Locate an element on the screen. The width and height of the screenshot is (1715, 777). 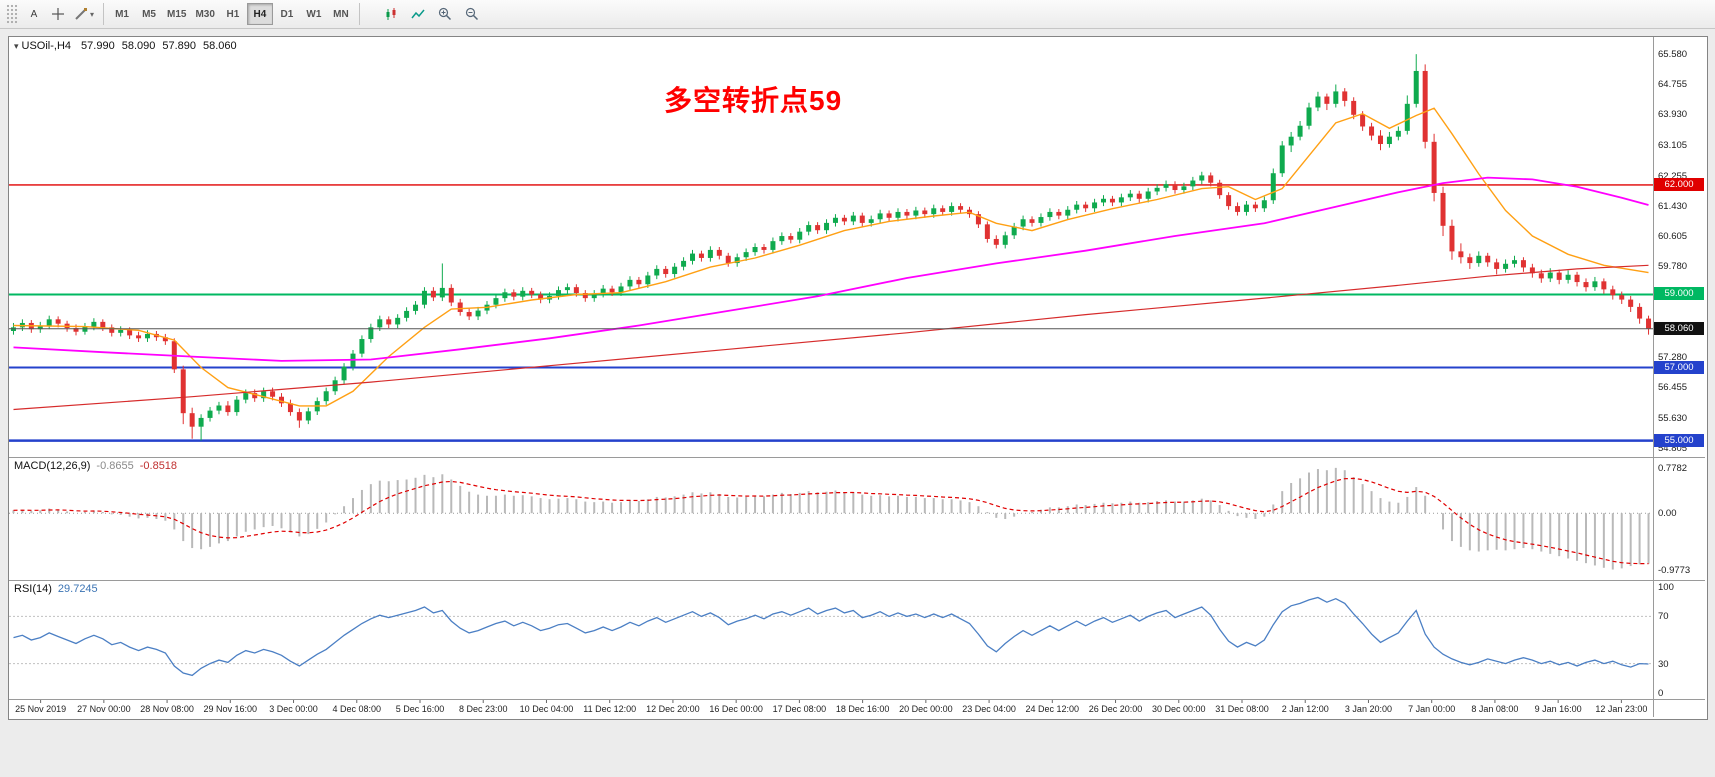
price-scale-label: 63.930 is located at coordinates (1673, 115).